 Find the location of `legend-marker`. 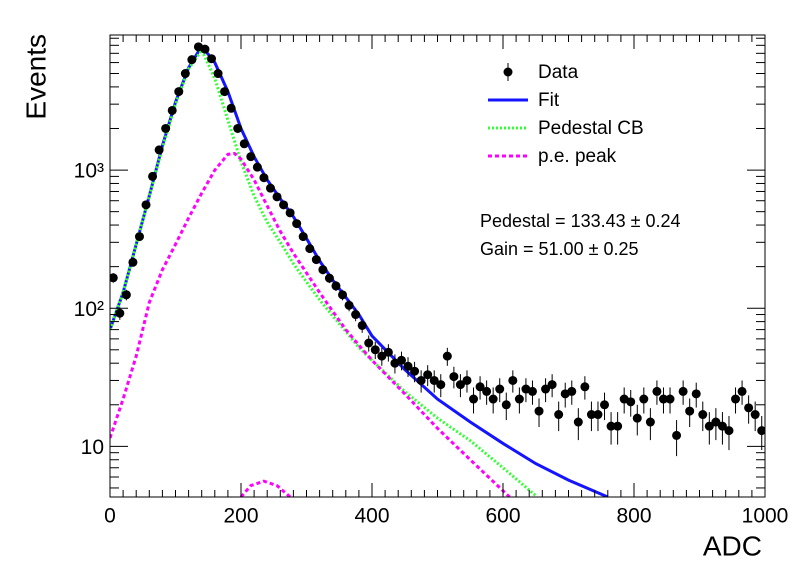

legend-marker is located at coordinates (508, 72).